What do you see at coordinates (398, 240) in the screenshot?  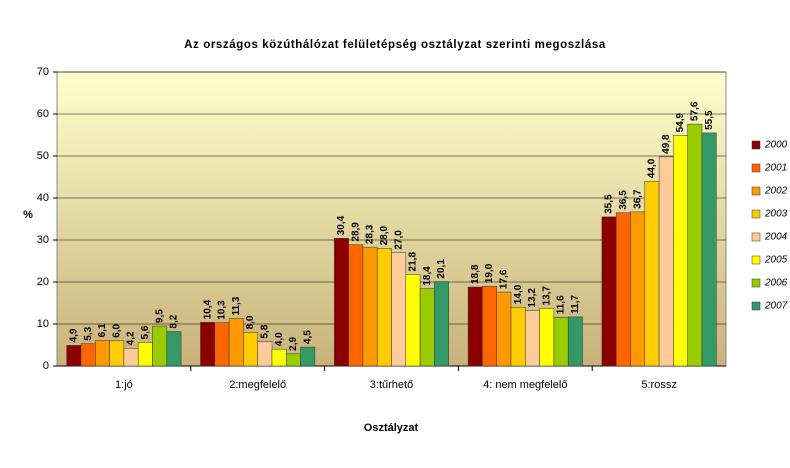 I see `value-label: 27,0` at bounding box center [398, 240].